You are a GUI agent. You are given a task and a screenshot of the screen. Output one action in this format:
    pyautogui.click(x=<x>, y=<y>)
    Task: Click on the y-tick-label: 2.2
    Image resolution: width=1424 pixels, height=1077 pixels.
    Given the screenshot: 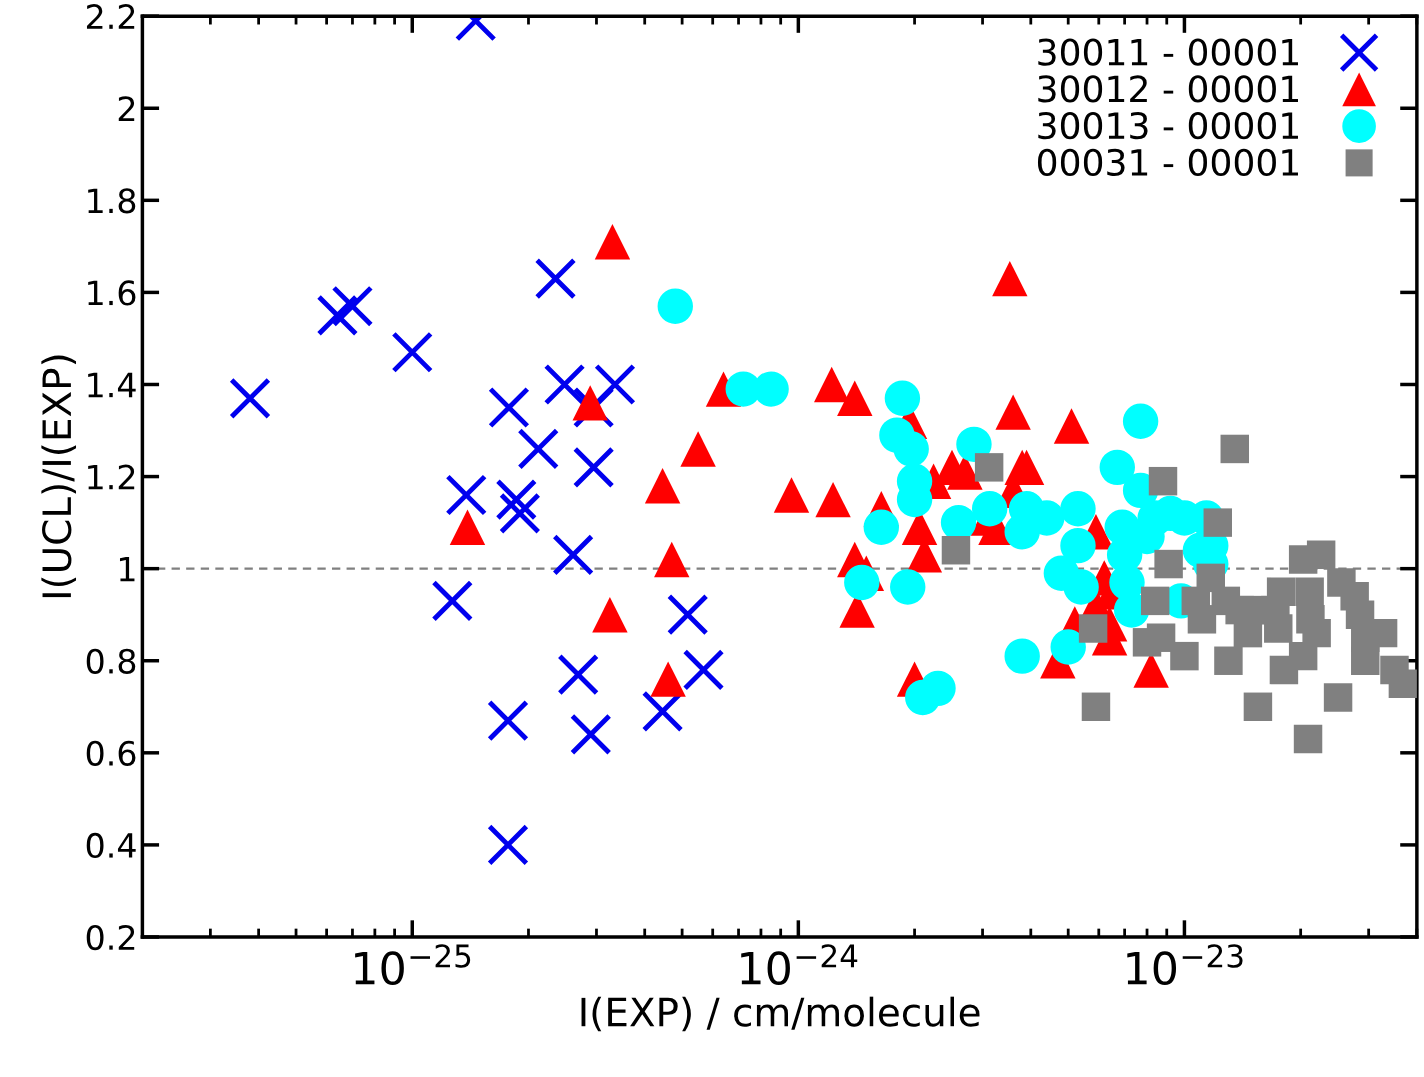 What is the action you would take?
    pyautogui.click(x=110, y=16)
    